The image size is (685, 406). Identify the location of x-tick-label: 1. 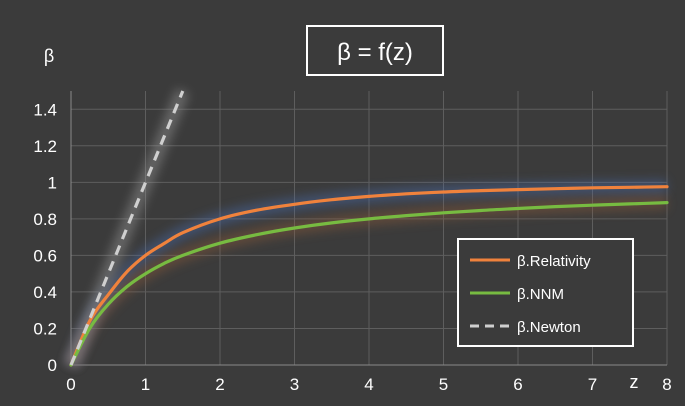
(145, 384).